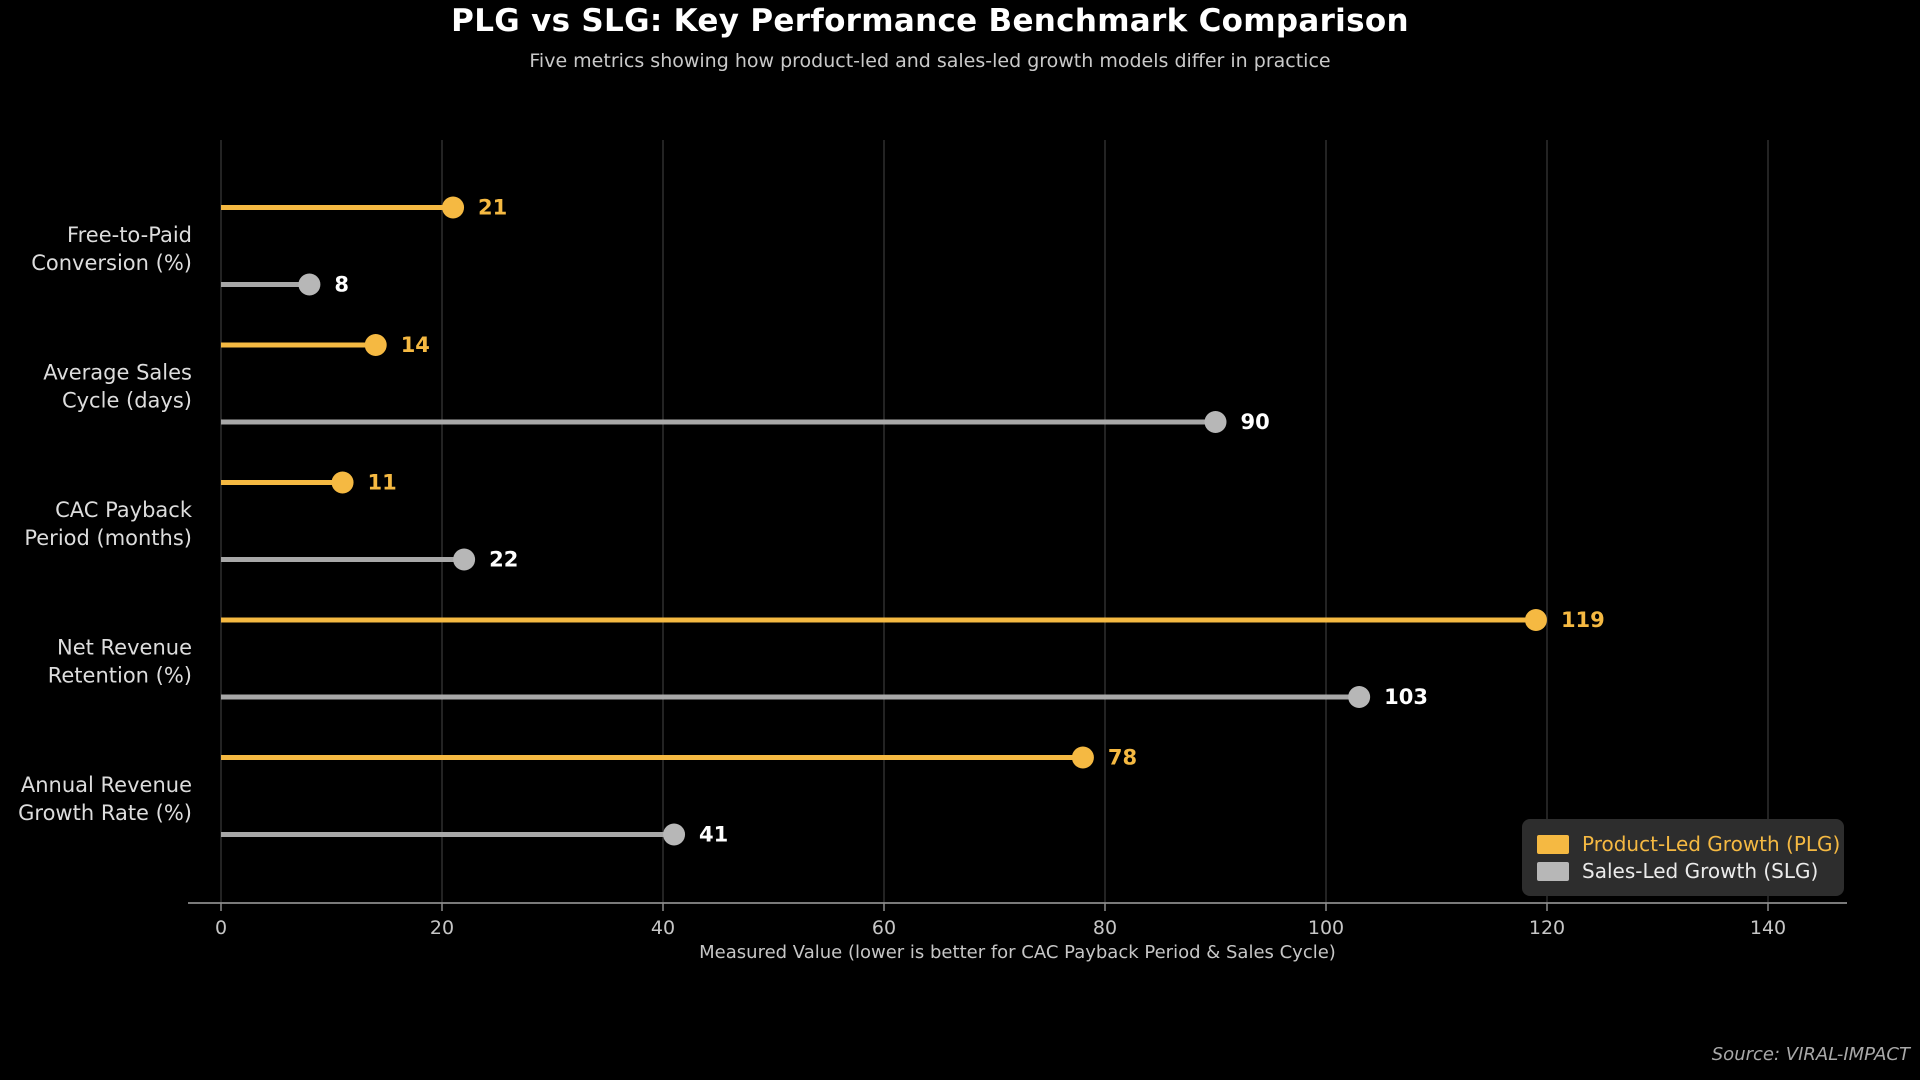  I want to click on plg-value-label: 11, so click(382, 483).